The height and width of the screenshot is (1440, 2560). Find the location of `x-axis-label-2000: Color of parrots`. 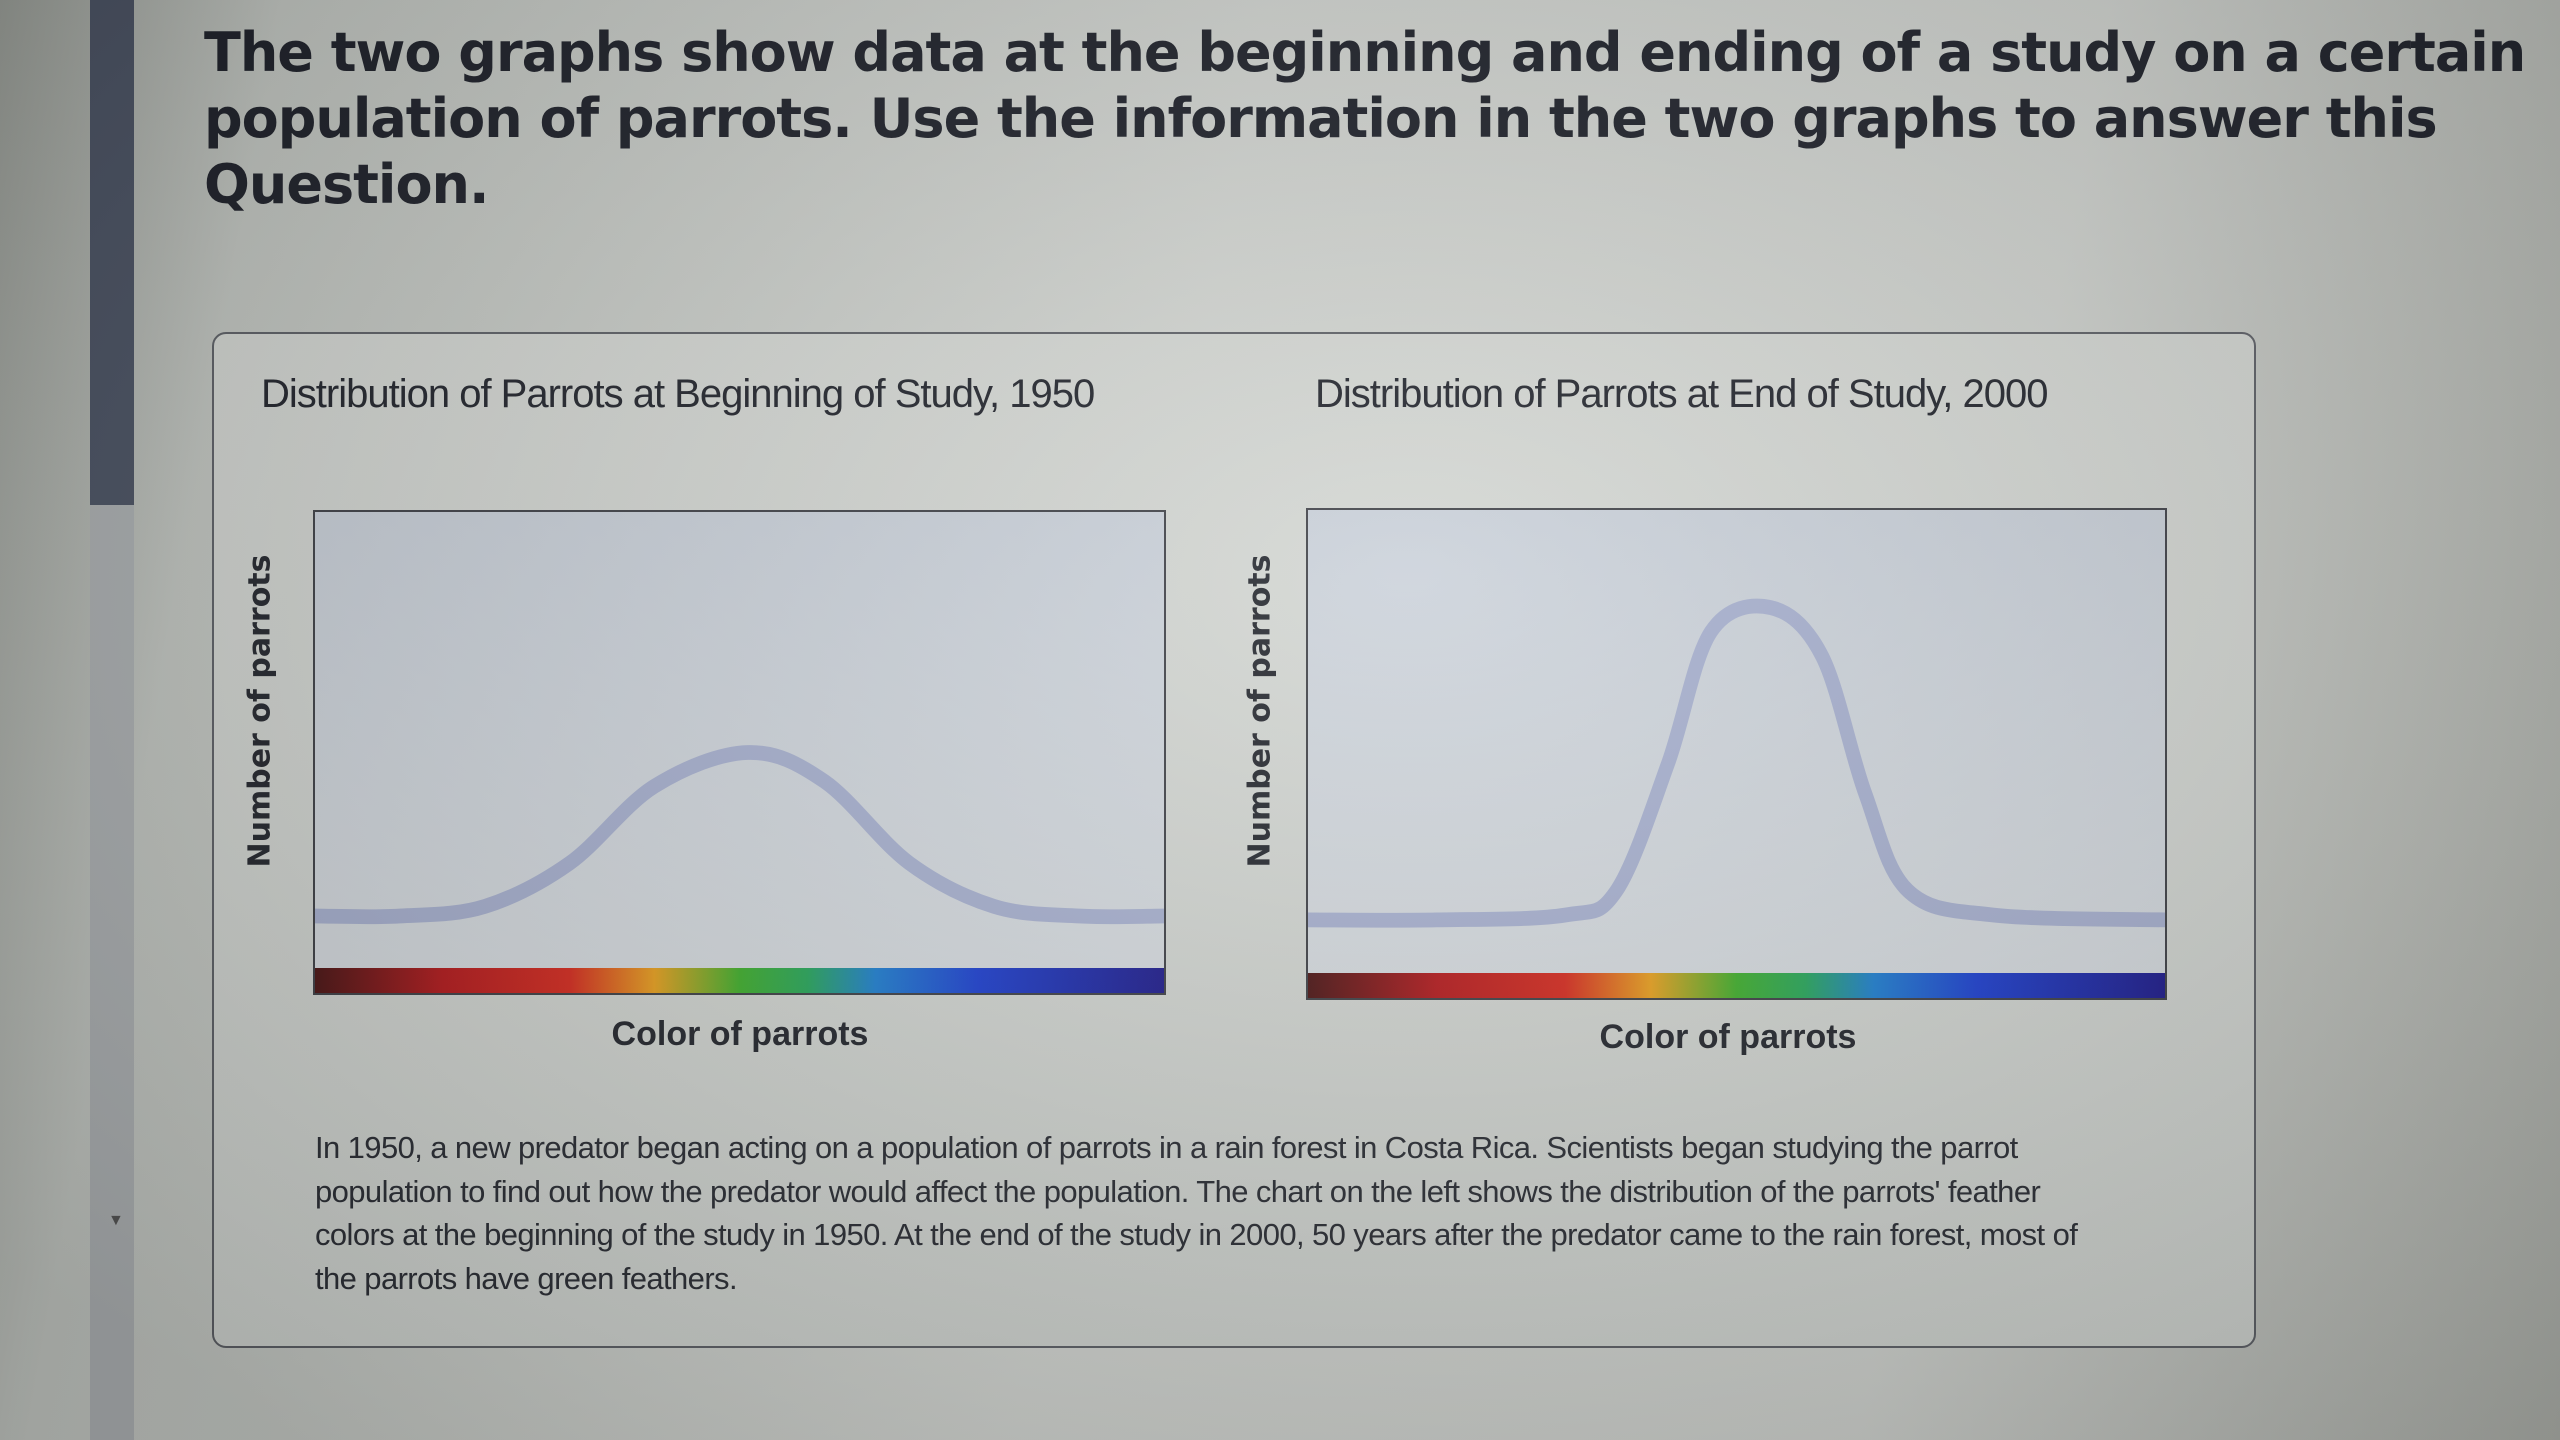

x-axis-label-2000: Color of parrots is located at coordinates (1728, 1037).